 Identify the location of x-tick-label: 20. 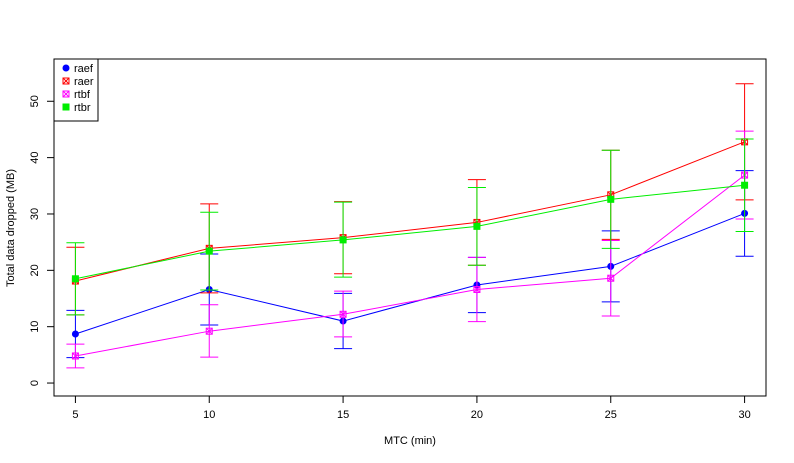
(477, 415).